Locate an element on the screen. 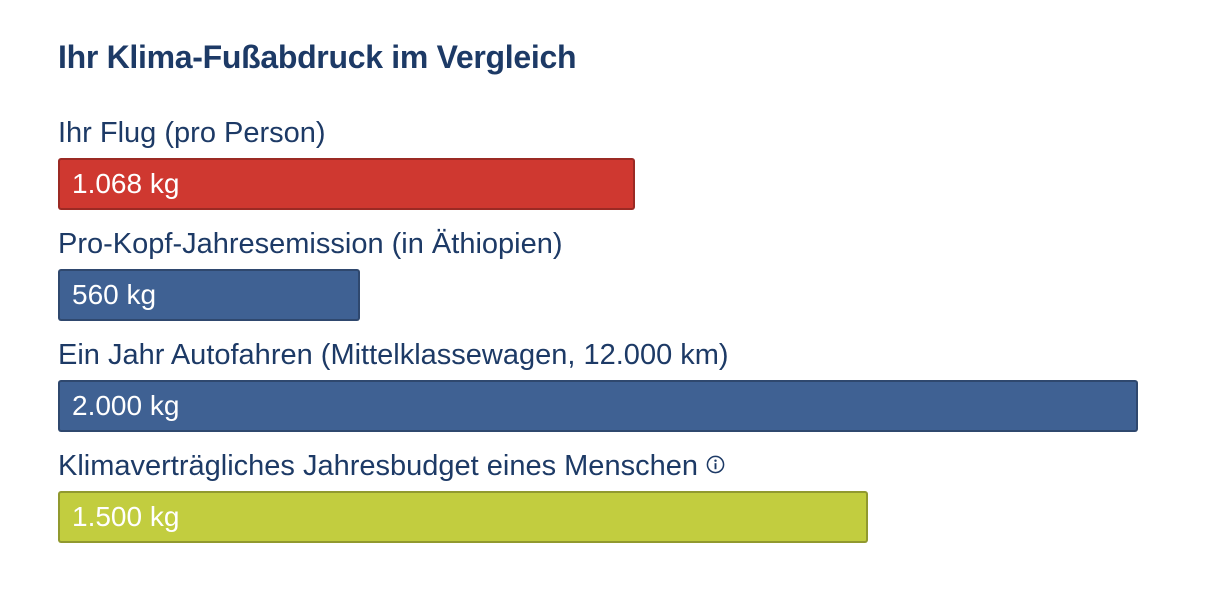  info-circle-icon is located at coordinates (715, 464).